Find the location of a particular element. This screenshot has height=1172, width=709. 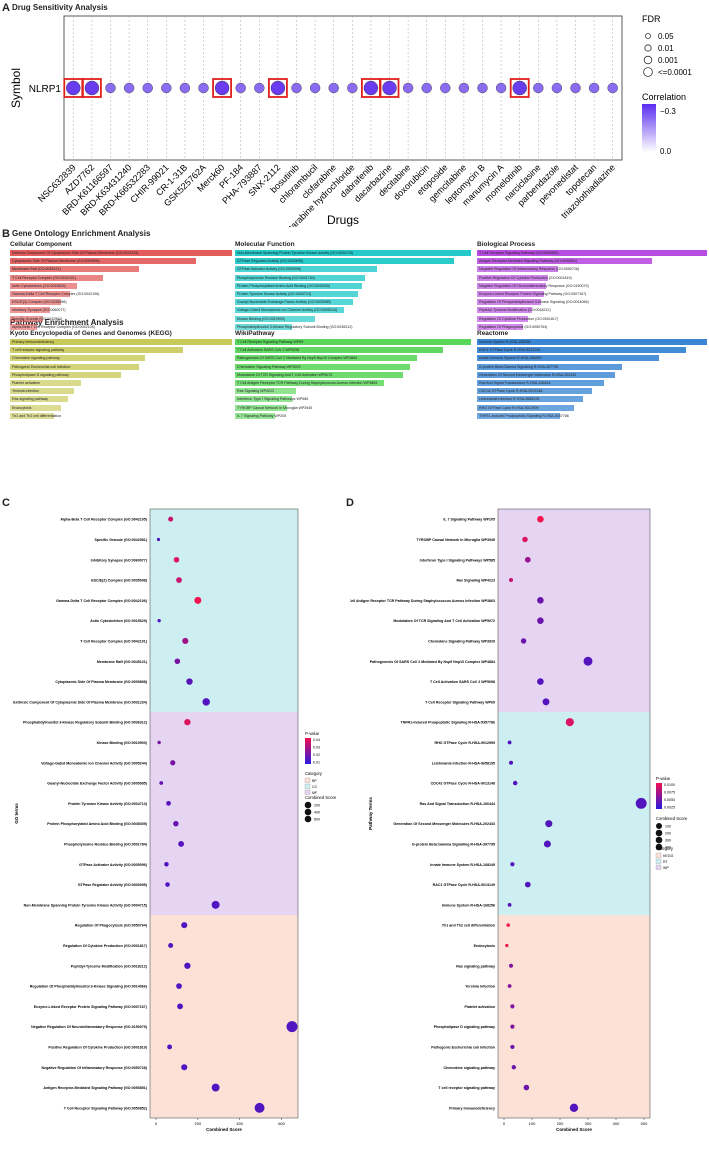

fdr-legend-title: FDR is located at coordinates (651, 19).